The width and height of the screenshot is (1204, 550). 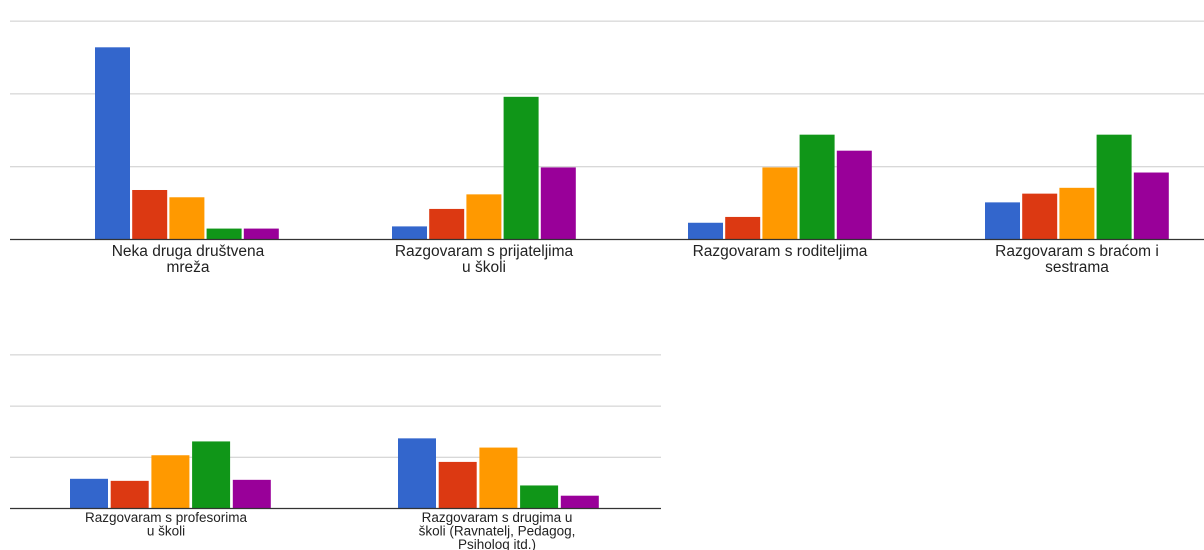 I want to click on category-label-line: školi (Ravnatelj, Pedagog,, so click(x=497, y=531).